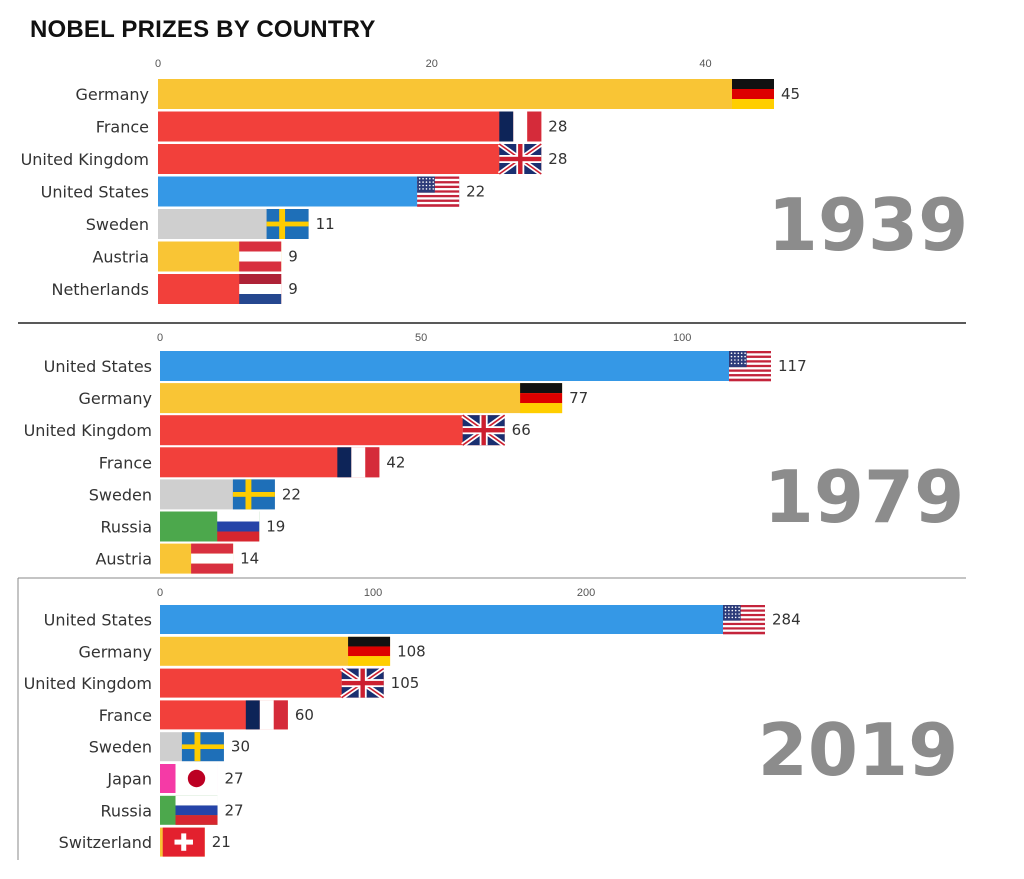 The width and height of the screenshot is (1024, 879). Describe the element at coordinates (868, 225) in the screenshot. I see `year-label: 1939` at that location.